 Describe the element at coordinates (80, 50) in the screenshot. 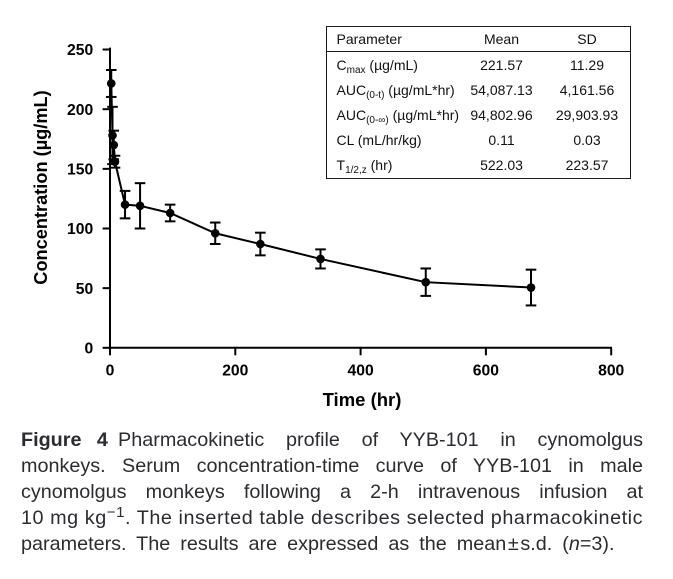

I see `svg-text: 250` at that location.